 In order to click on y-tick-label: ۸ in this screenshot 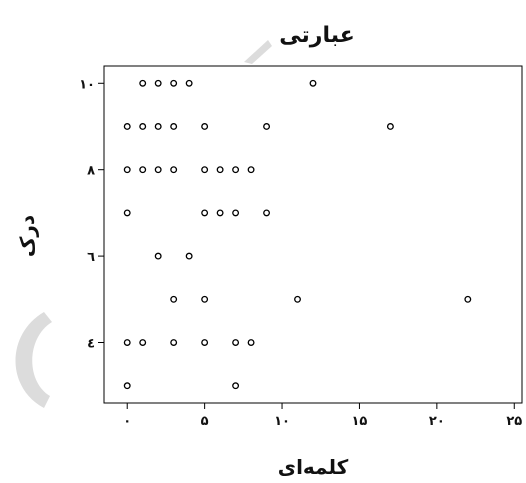, I will do `click(91, 171)`.